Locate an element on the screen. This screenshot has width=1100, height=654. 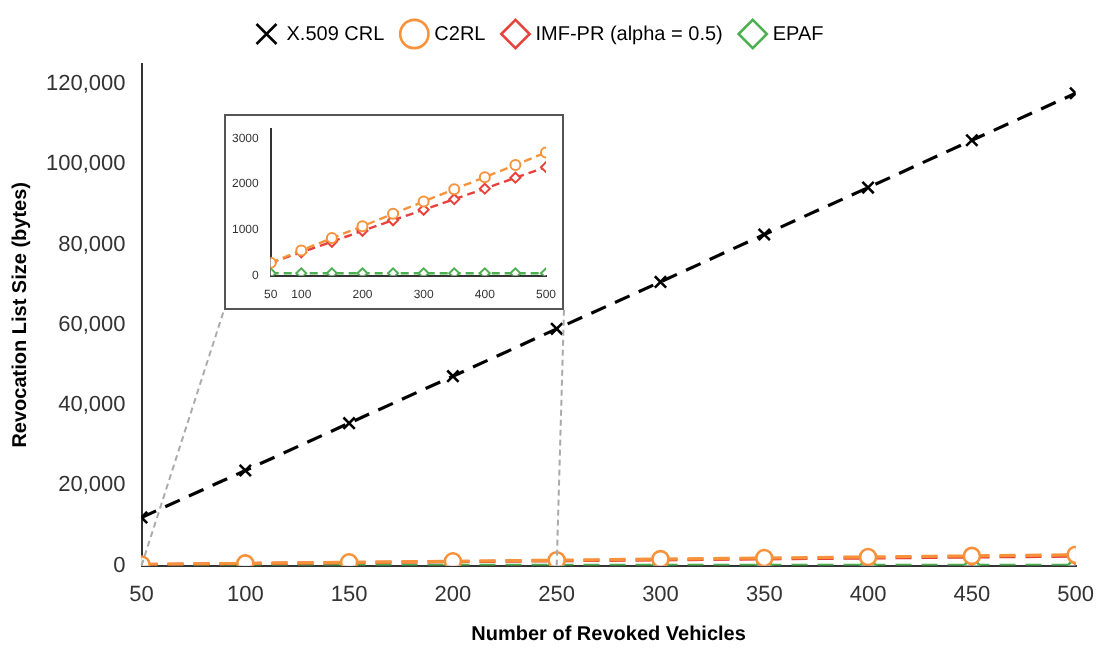
x-tick-label: 200 is located at coordinates (453, 594).